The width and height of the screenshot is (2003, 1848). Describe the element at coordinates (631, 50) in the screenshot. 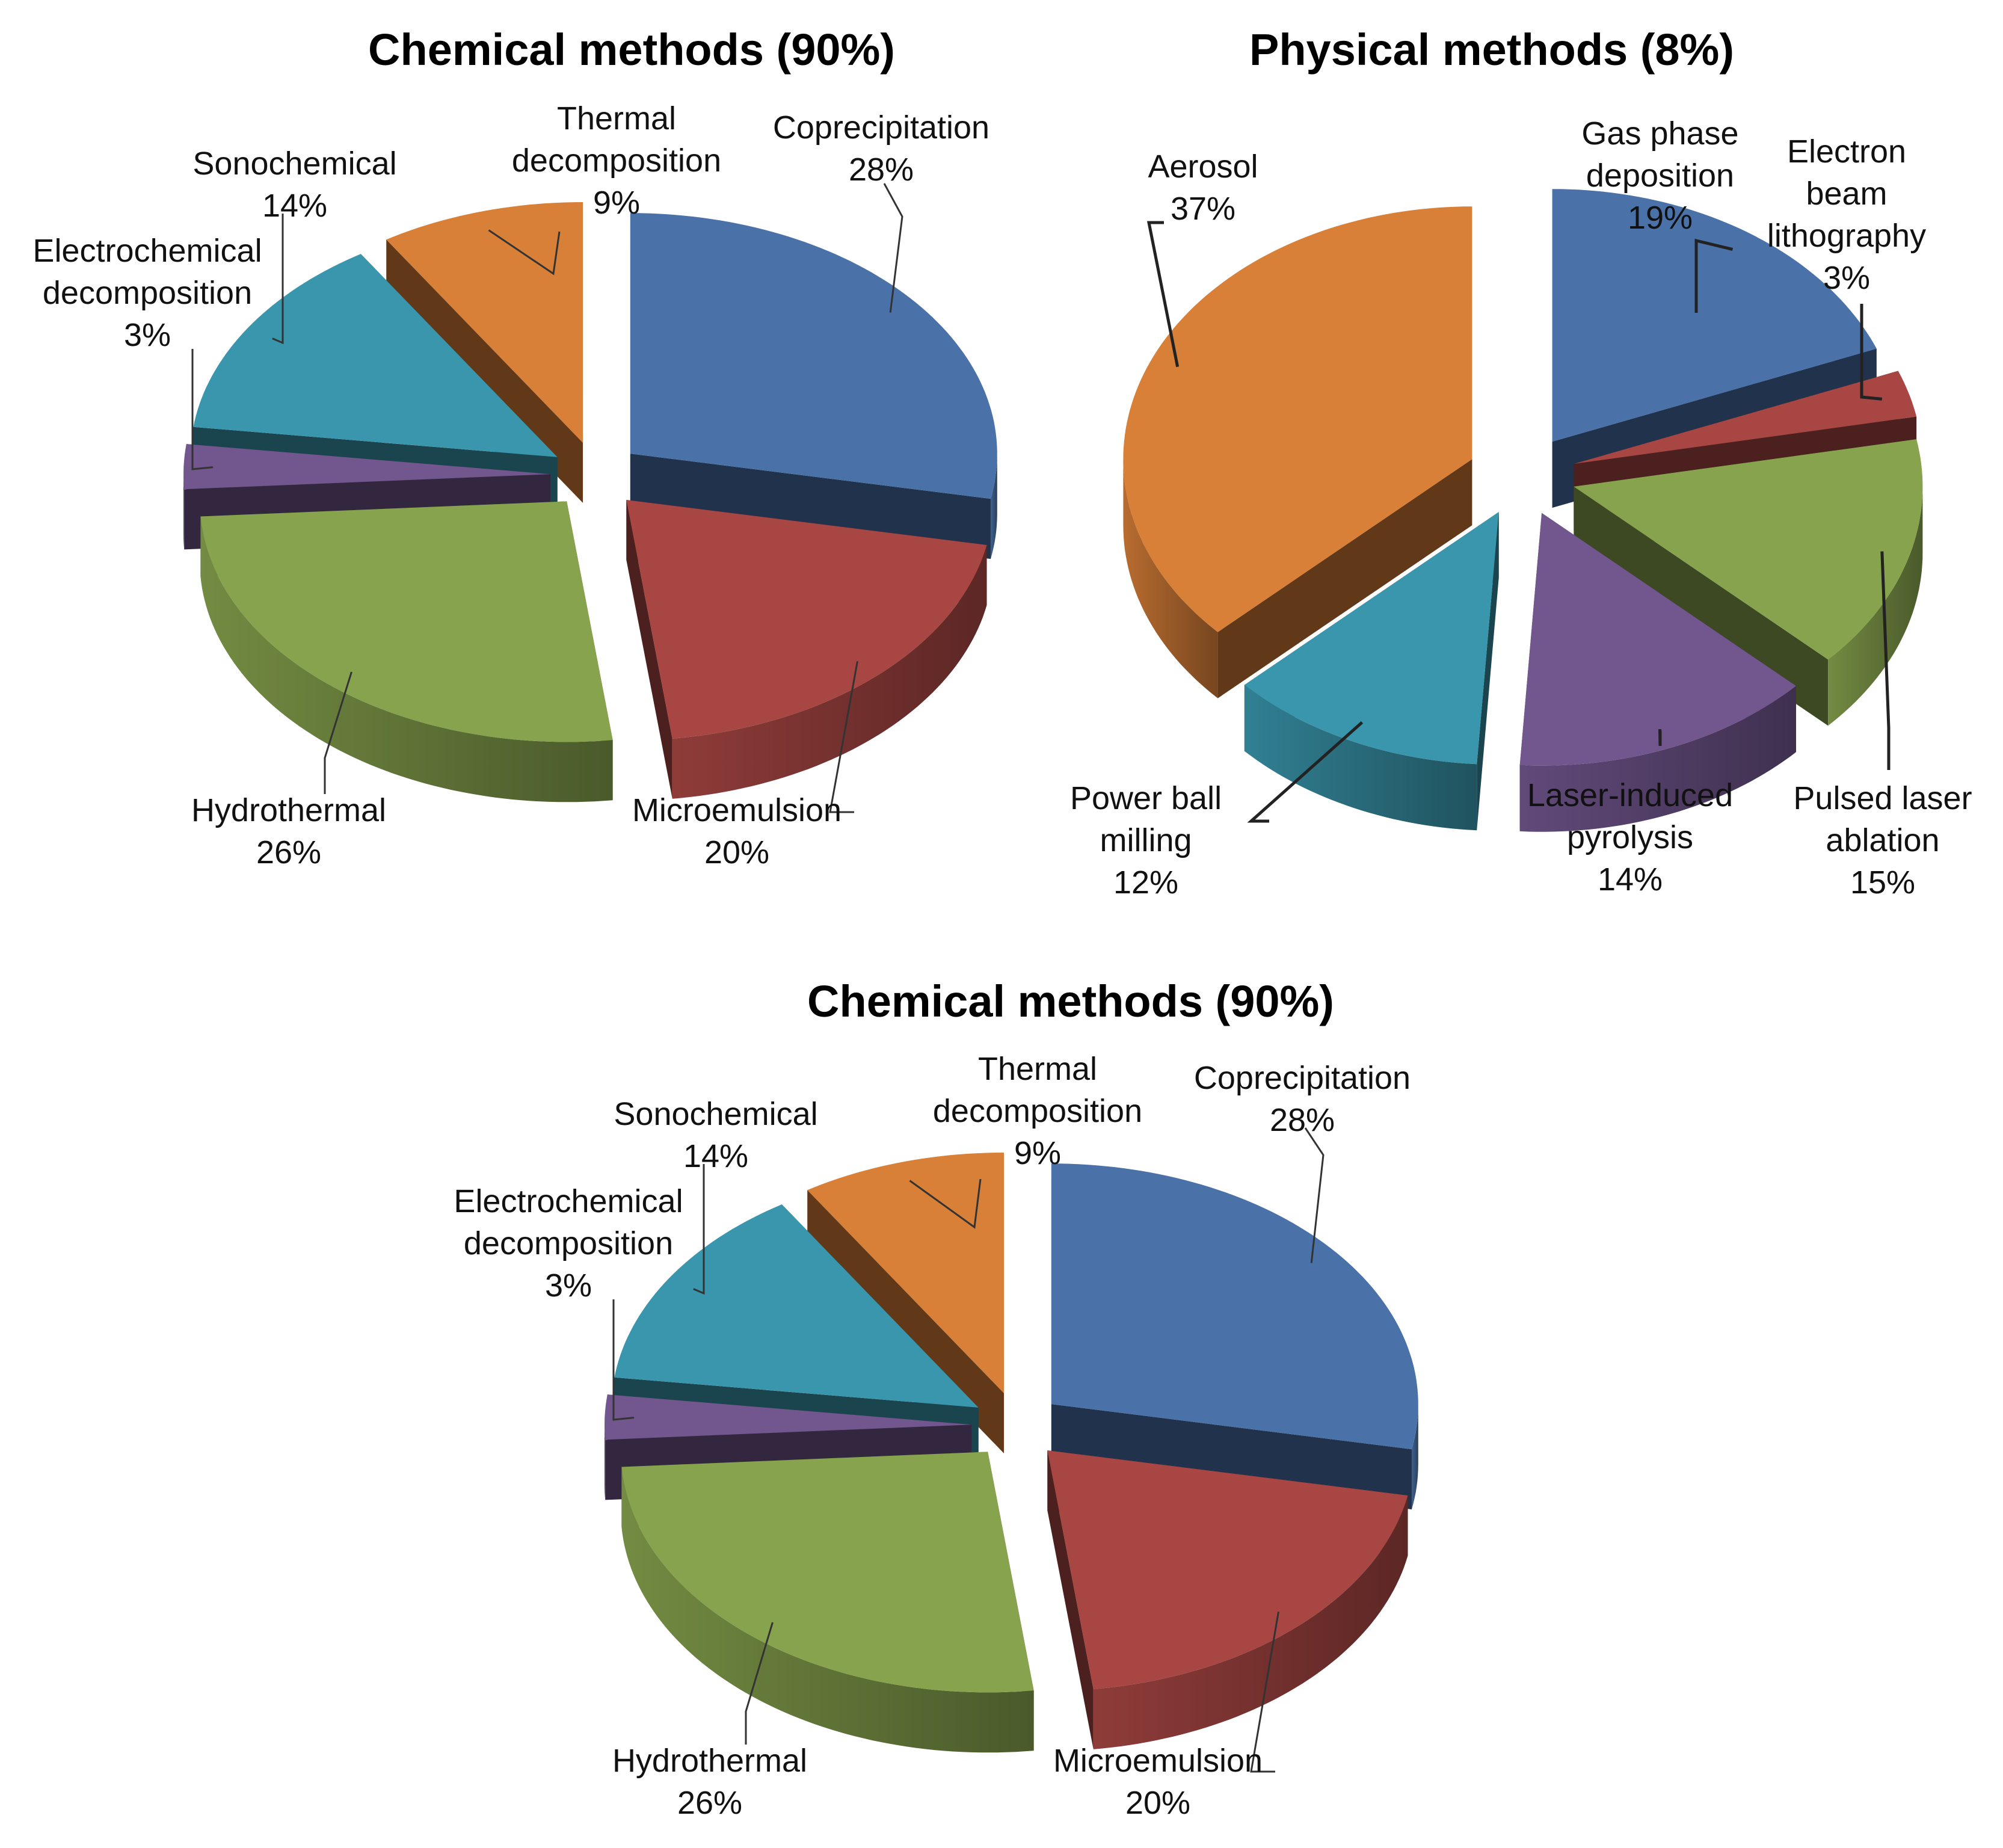

I see `chart-title: Chemical methods (90%)` at that location.